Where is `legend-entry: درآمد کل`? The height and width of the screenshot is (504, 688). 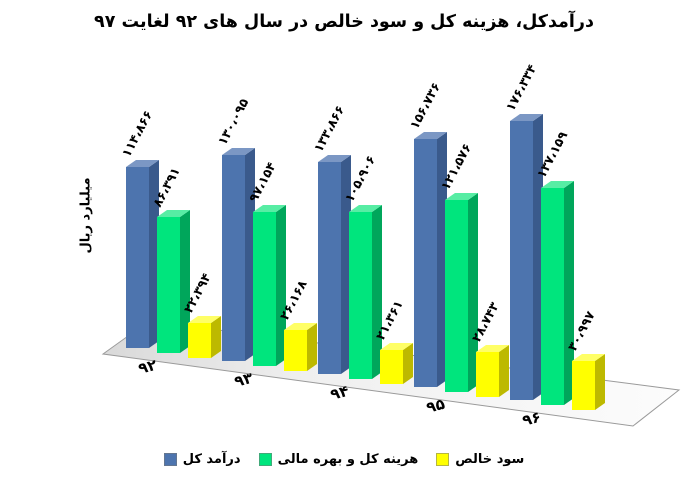 legend-entry: درآمد کل is located at coordinates (202, 459).